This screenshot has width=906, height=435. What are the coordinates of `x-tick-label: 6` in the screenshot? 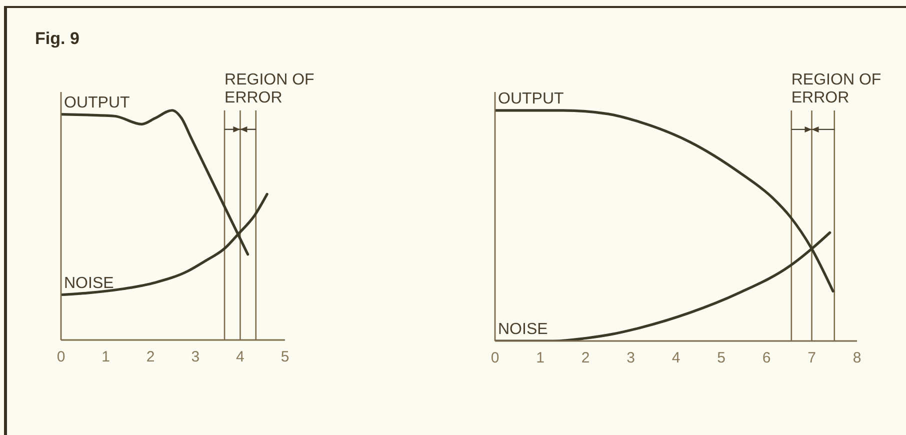 It's located at (766, 358).